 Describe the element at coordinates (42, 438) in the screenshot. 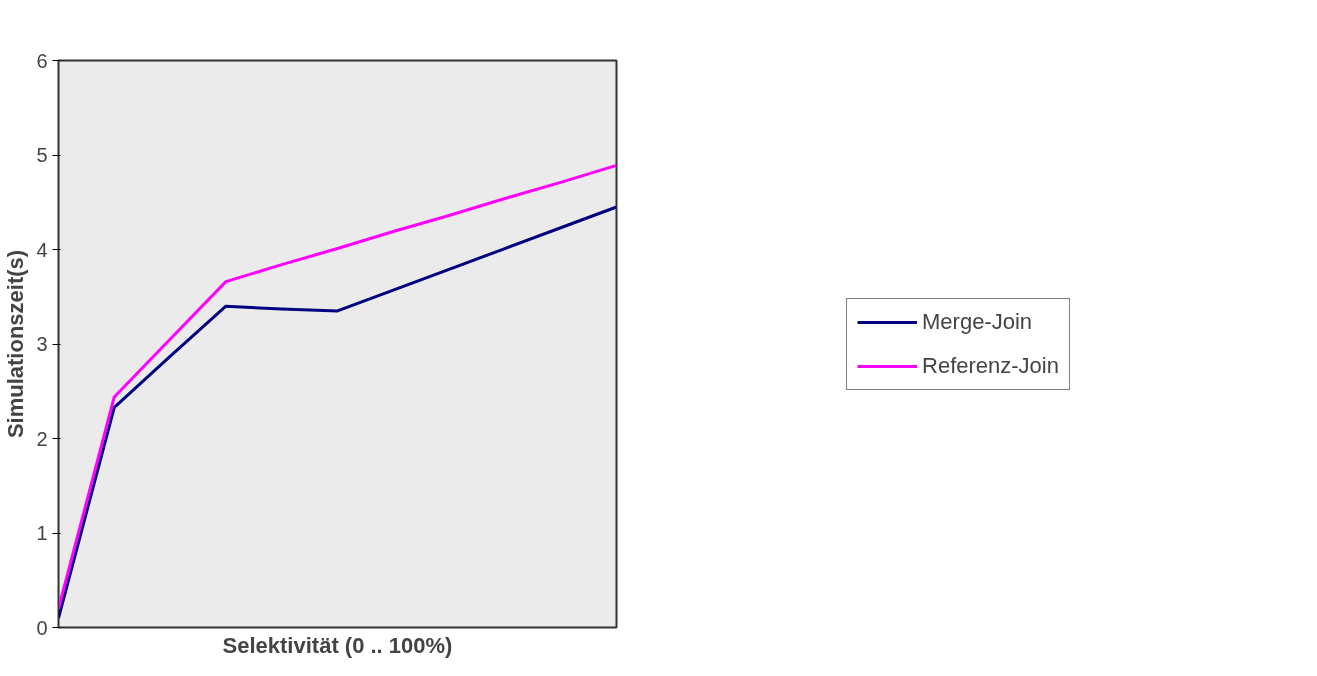

I see `y-tick-label: 2` at that location.